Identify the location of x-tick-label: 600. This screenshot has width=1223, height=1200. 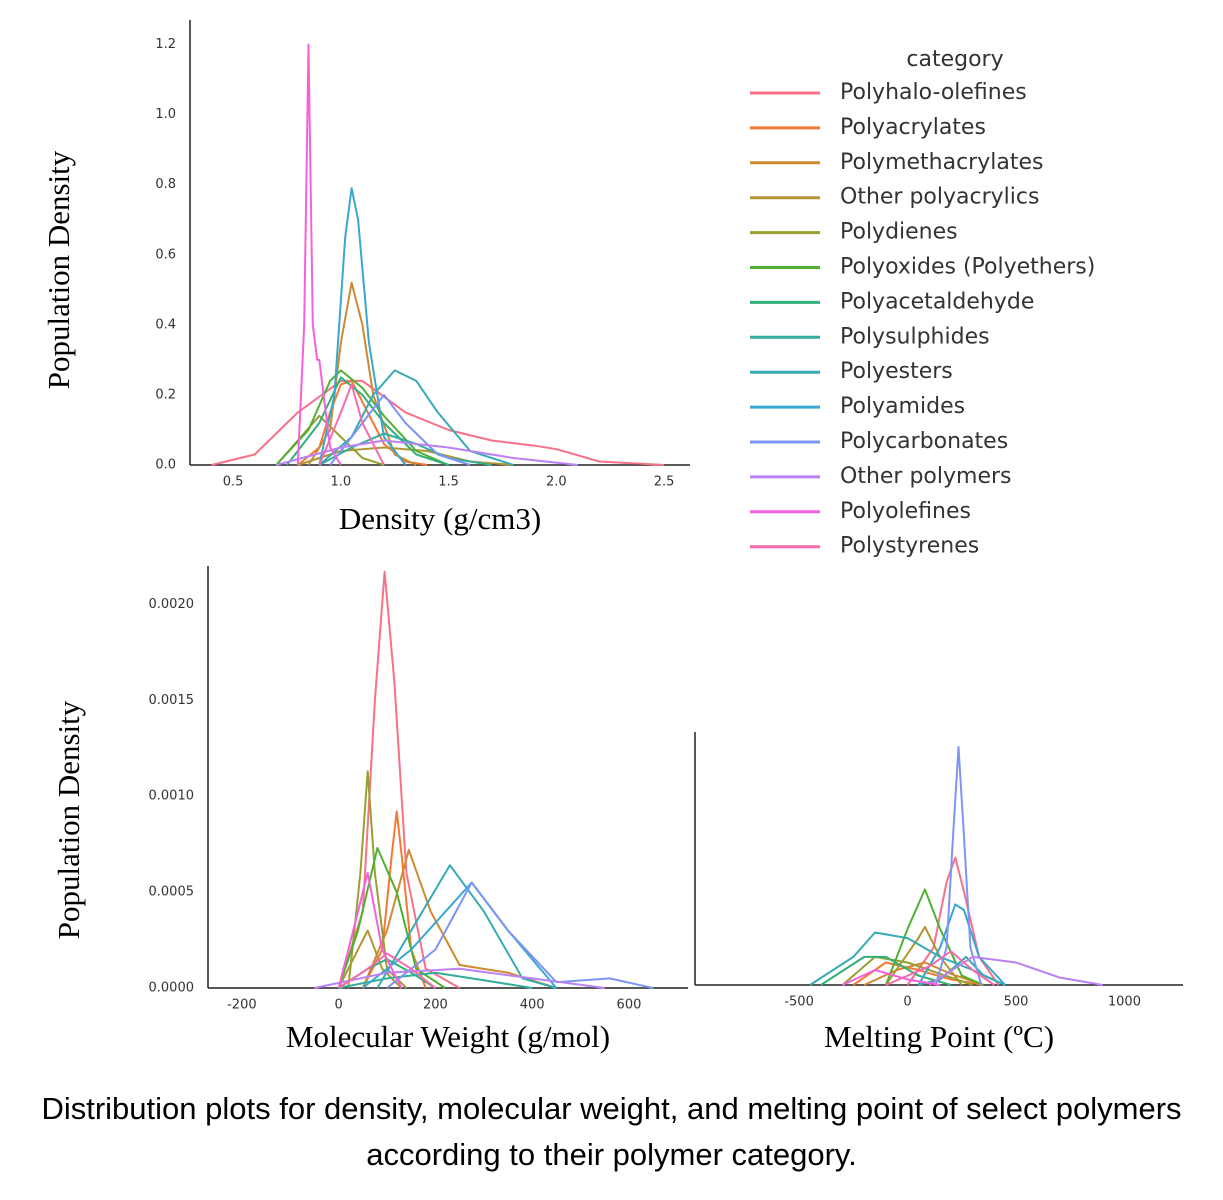
(629, 1005).